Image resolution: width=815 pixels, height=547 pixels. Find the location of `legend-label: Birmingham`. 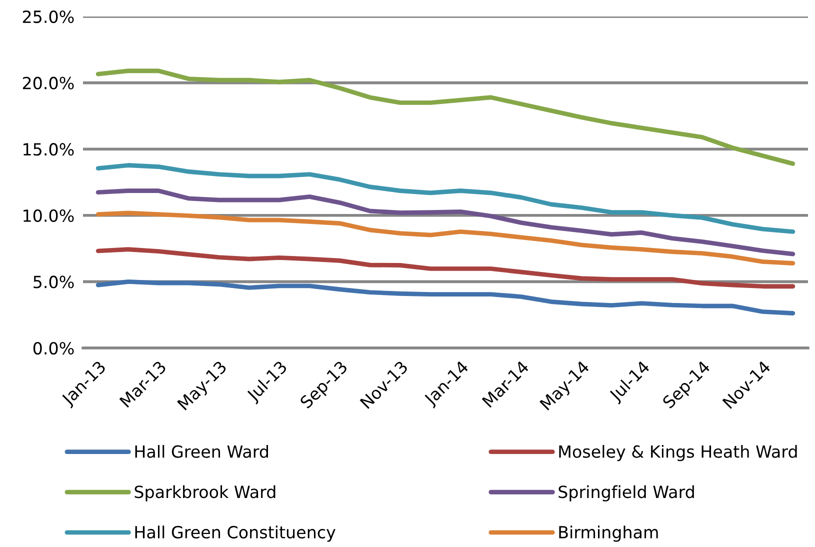

legend-label: Birmingham is located at coordinates (608, 534).